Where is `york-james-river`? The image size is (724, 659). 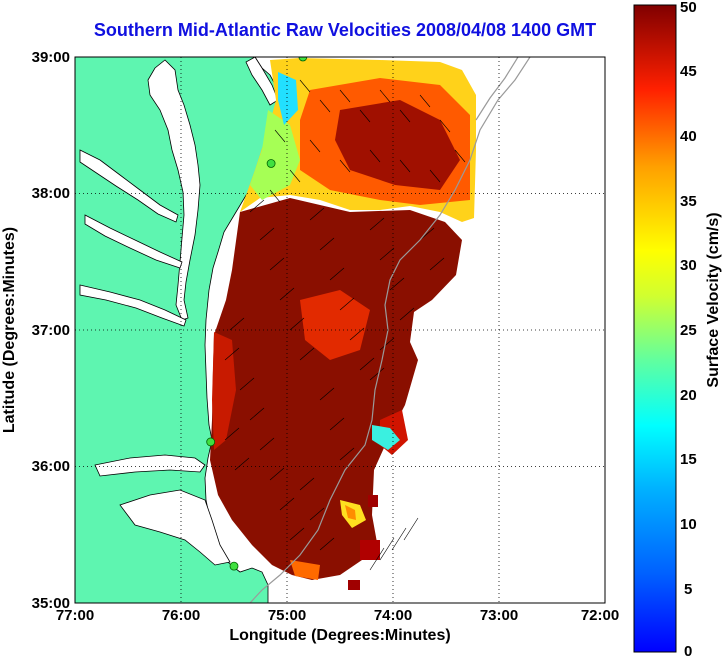
york-james-river is located at coordinates (133, 305).